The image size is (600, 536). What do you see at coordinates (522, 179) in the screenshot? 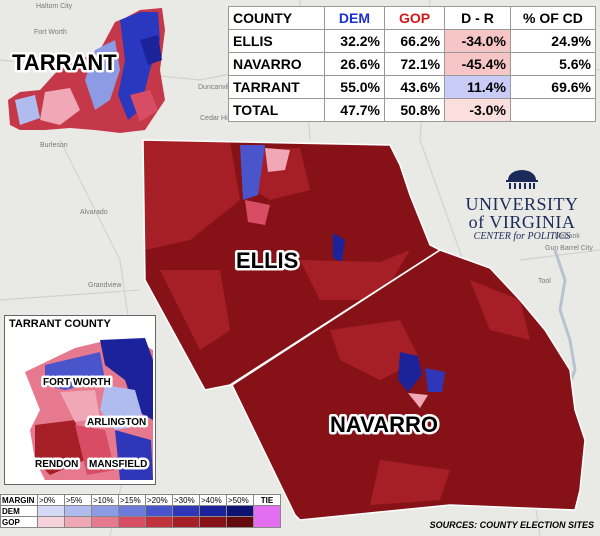
I see `rotunda-icon` at bounding box center [522, 179].